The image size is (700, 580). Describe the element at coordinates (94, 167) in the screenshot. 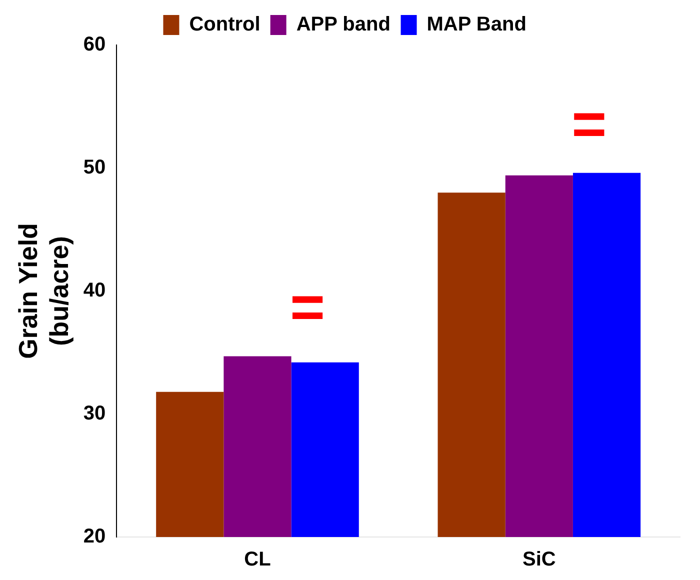

I see `y-tick-label: 50` at that location.